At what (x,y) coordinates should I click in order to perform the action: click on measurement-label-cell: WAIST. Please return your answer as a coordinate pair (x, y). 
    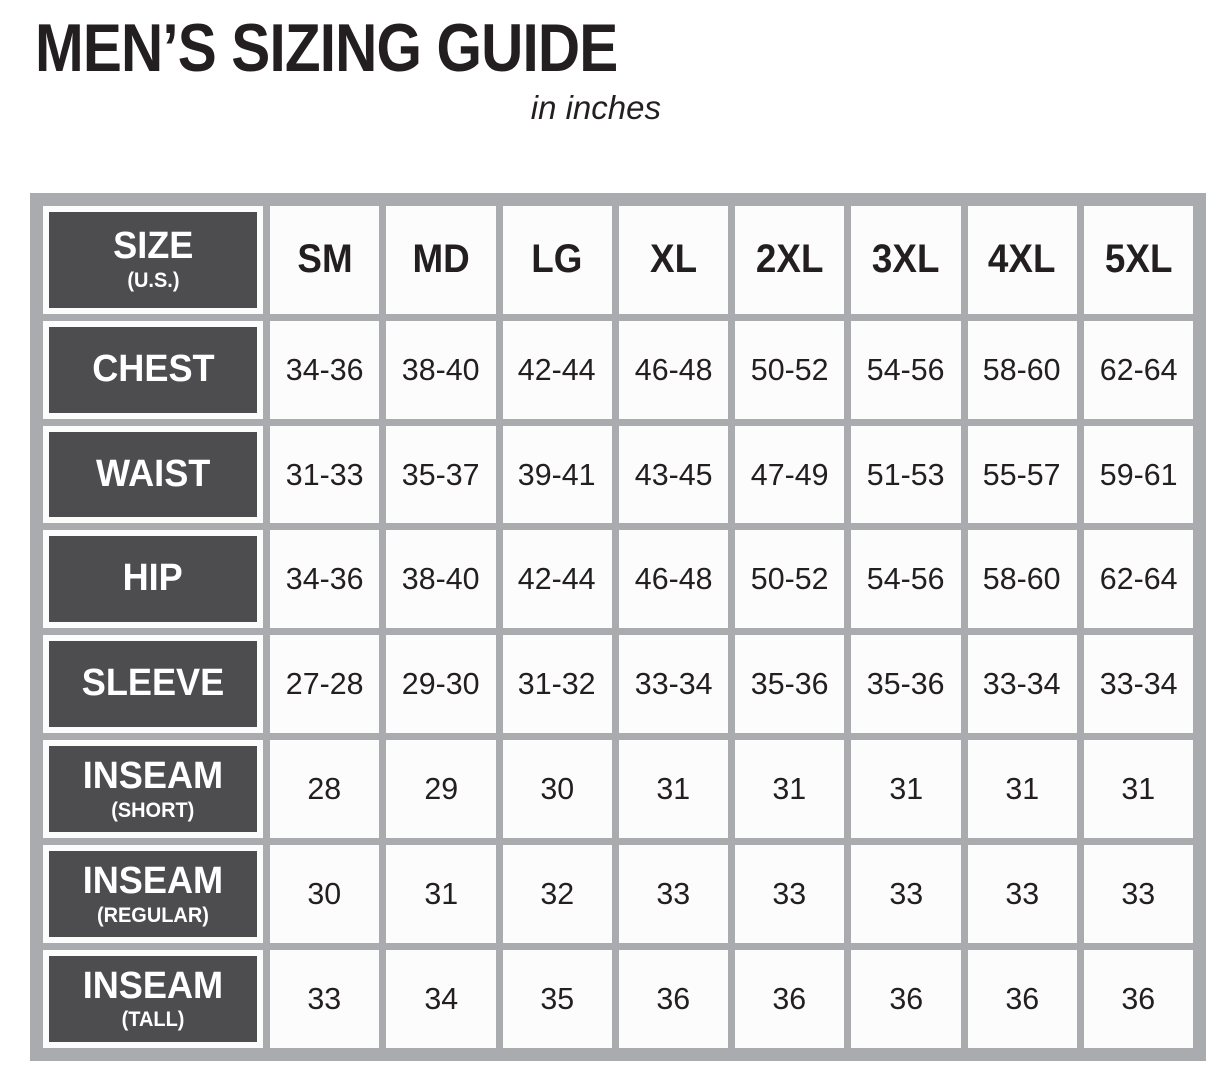
    Looking at the image, I should click on (153, 474).